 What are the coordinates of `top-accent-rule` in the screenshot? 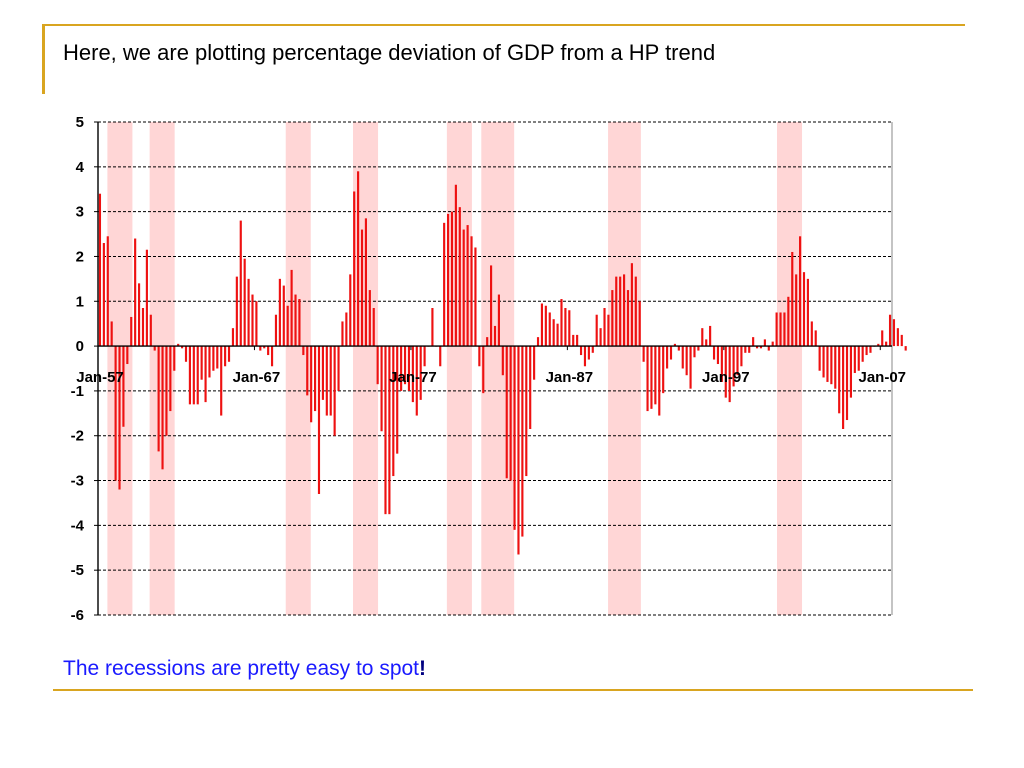 It's located at (504, 25).